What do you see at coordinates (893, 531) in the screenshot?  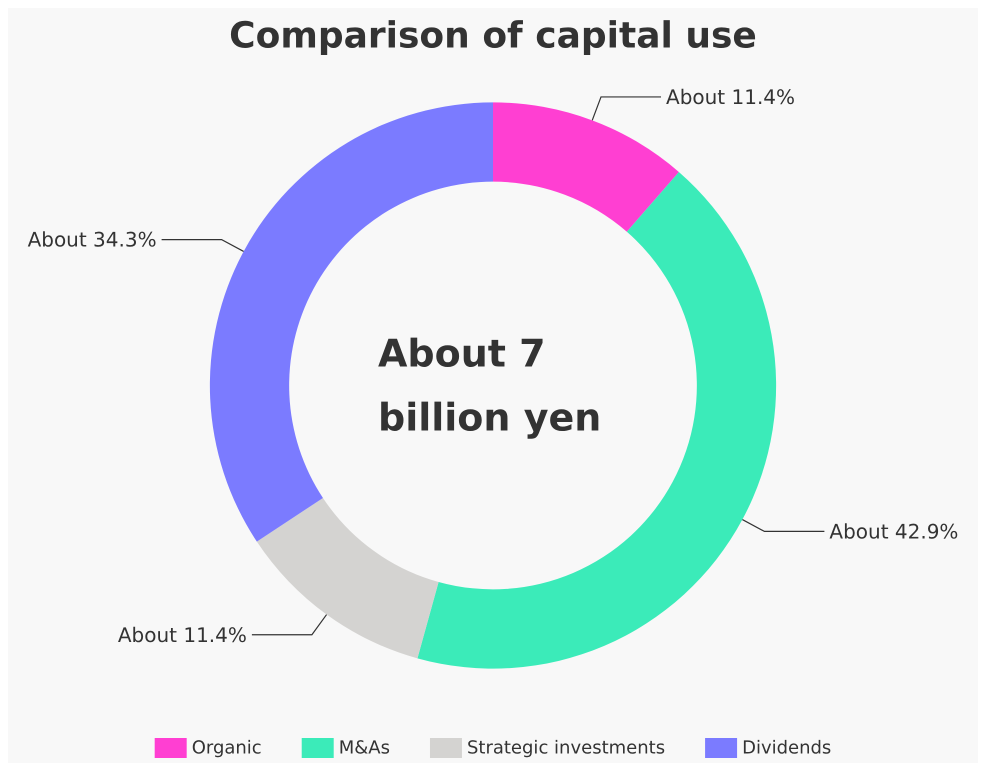 I see `data-label: About 42.9%` at bounding box center [893, 531].